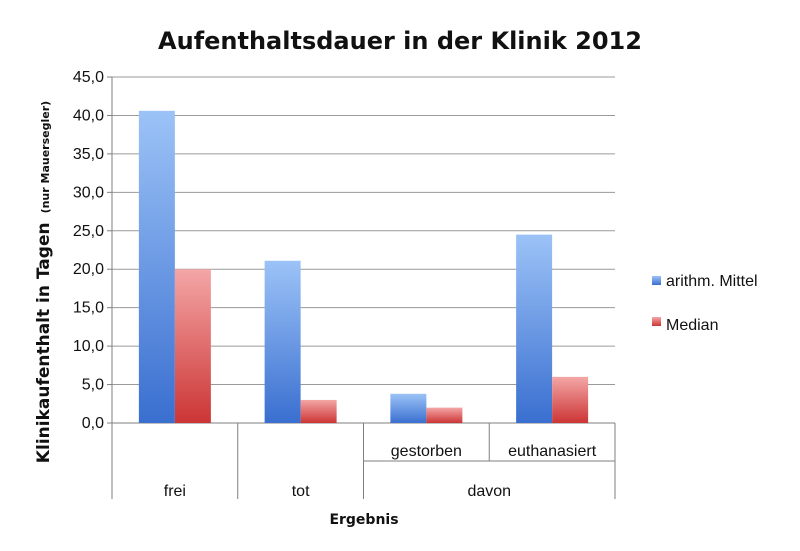  I want to click on y-axis-label-main: Klinikaufenthalt in Tagen, so click(44, 342).